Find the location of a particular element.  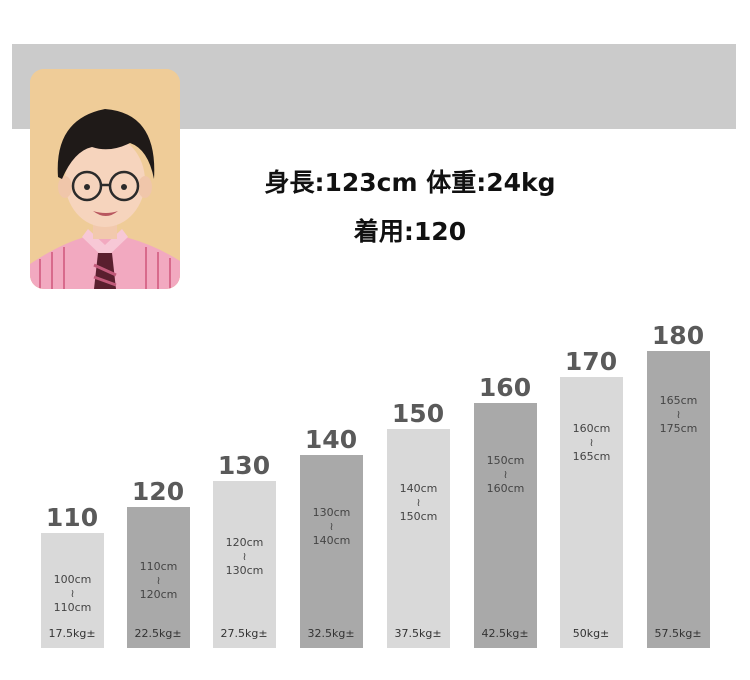

height-max: 150cm is located at coordinates (418, 516).